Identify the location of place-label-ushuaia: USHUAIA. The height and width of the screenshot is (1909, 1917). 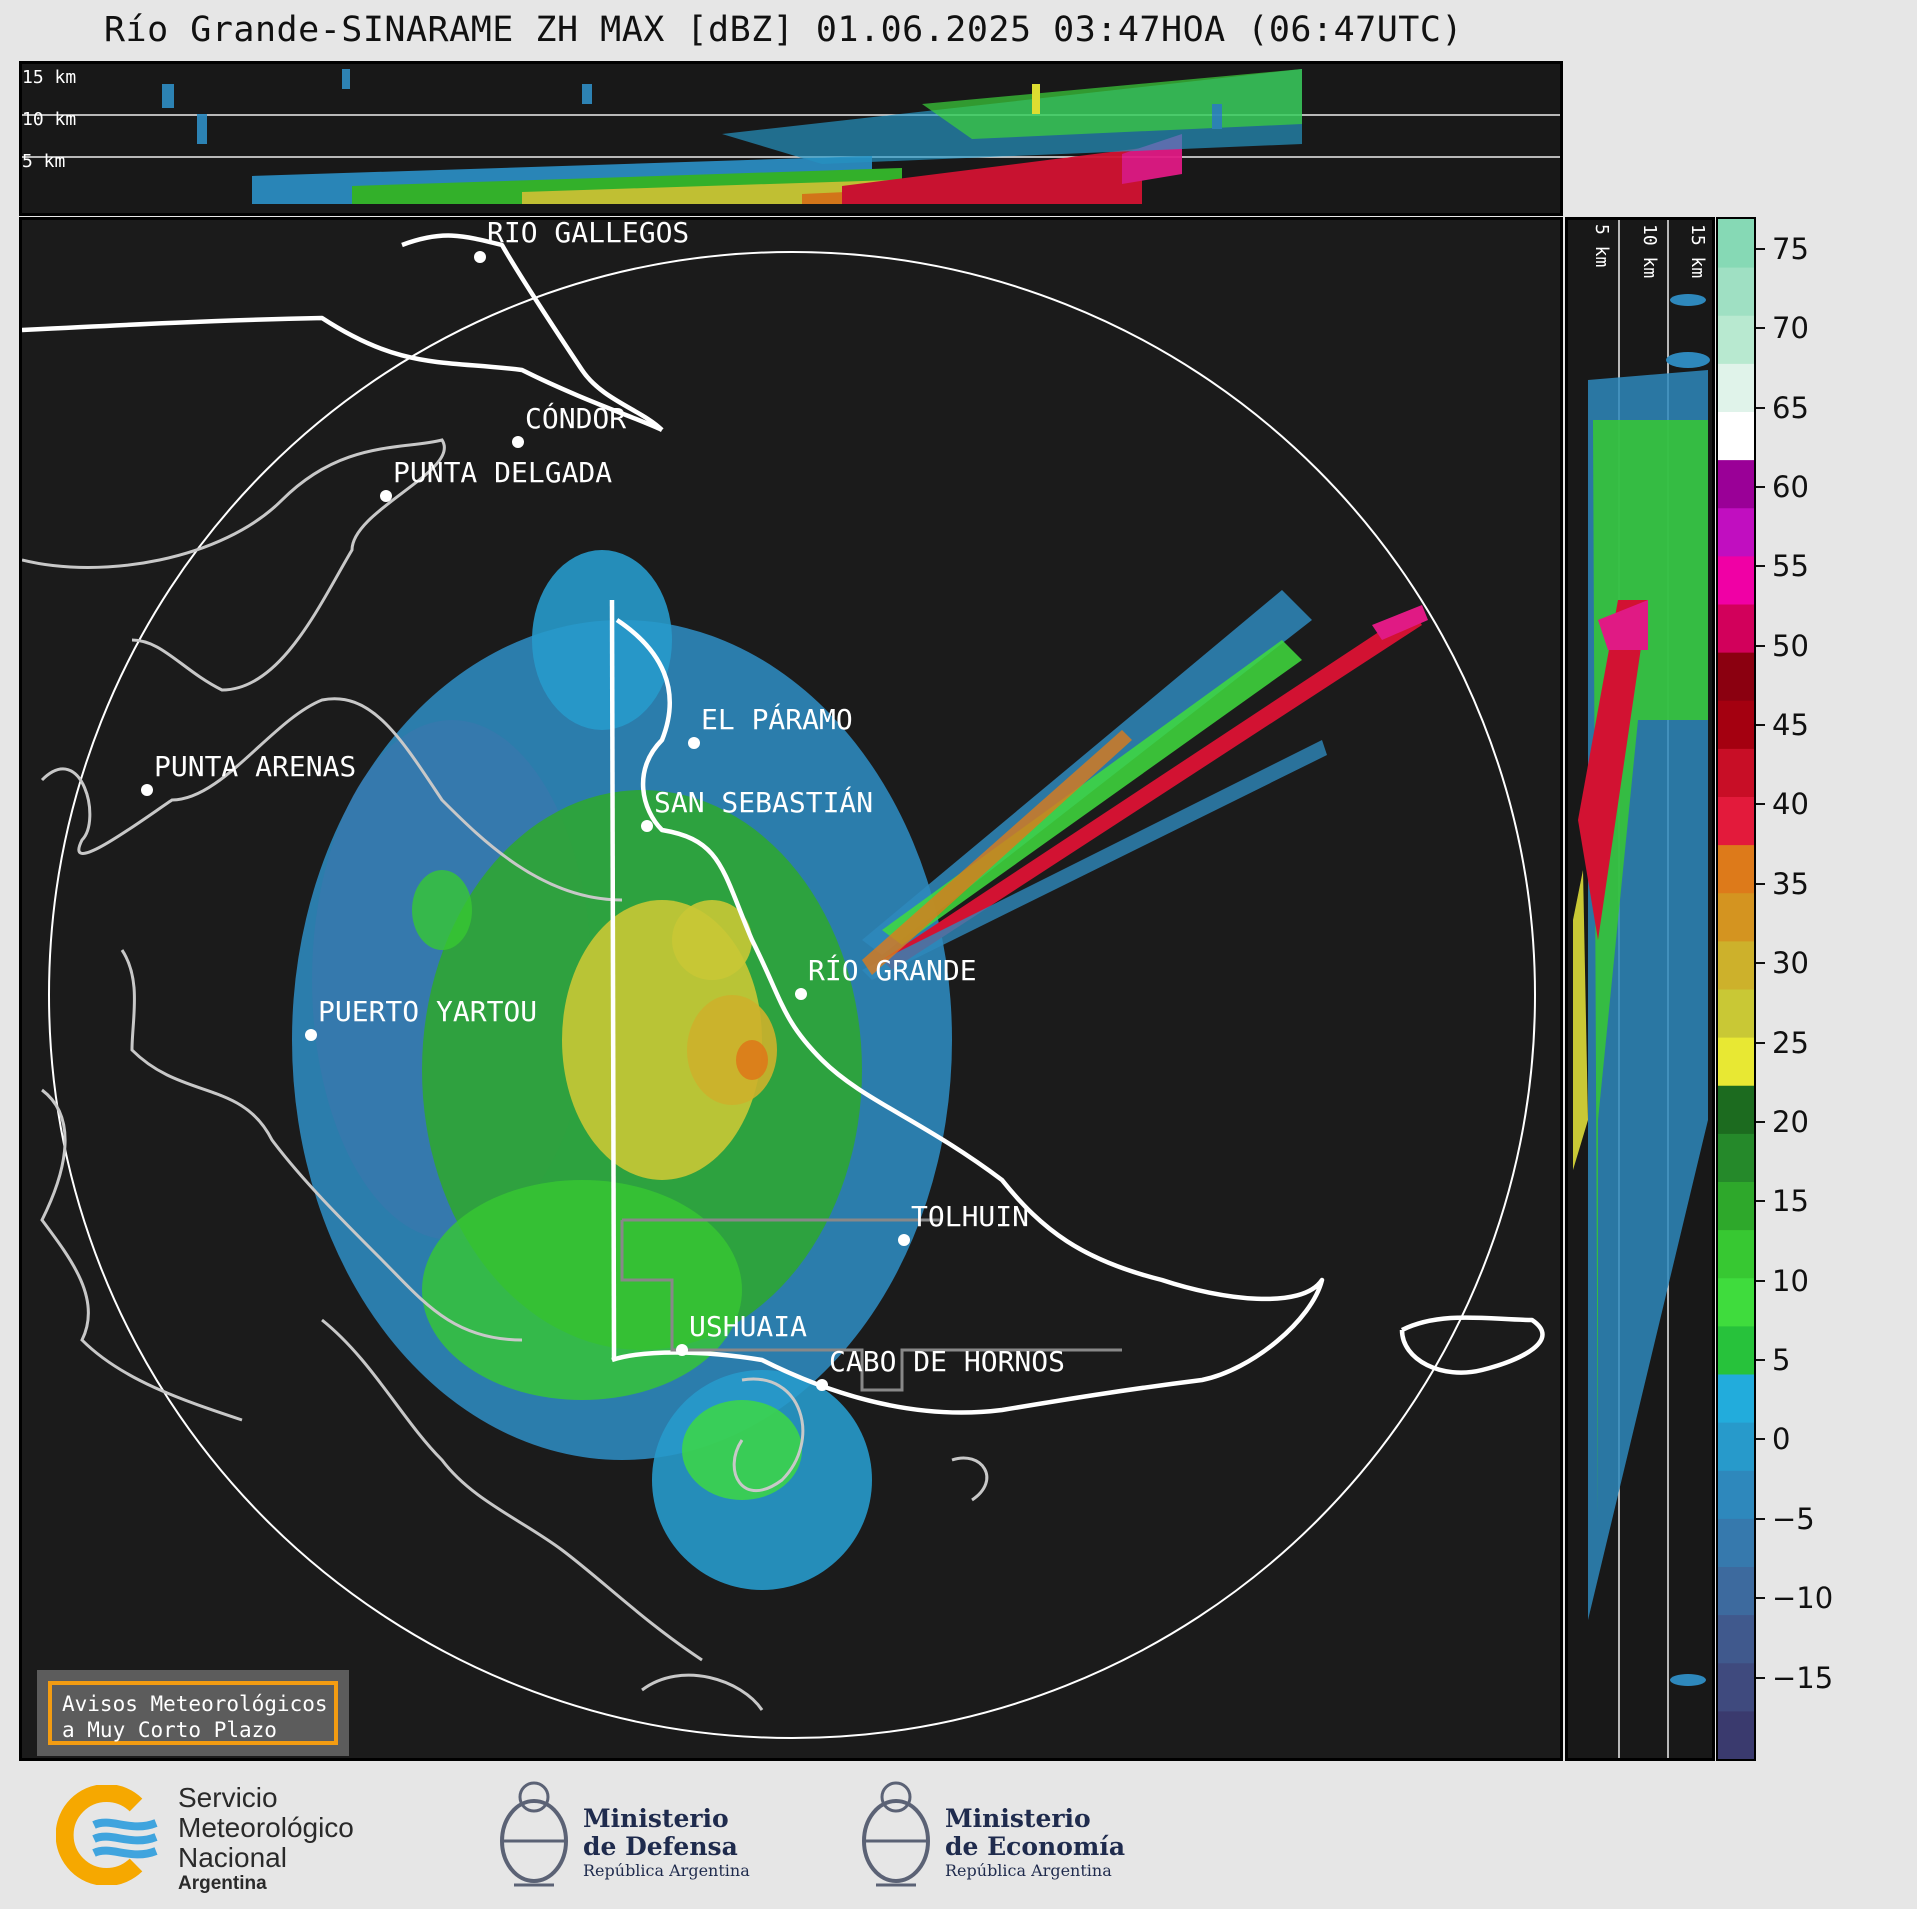
(748, 1326).